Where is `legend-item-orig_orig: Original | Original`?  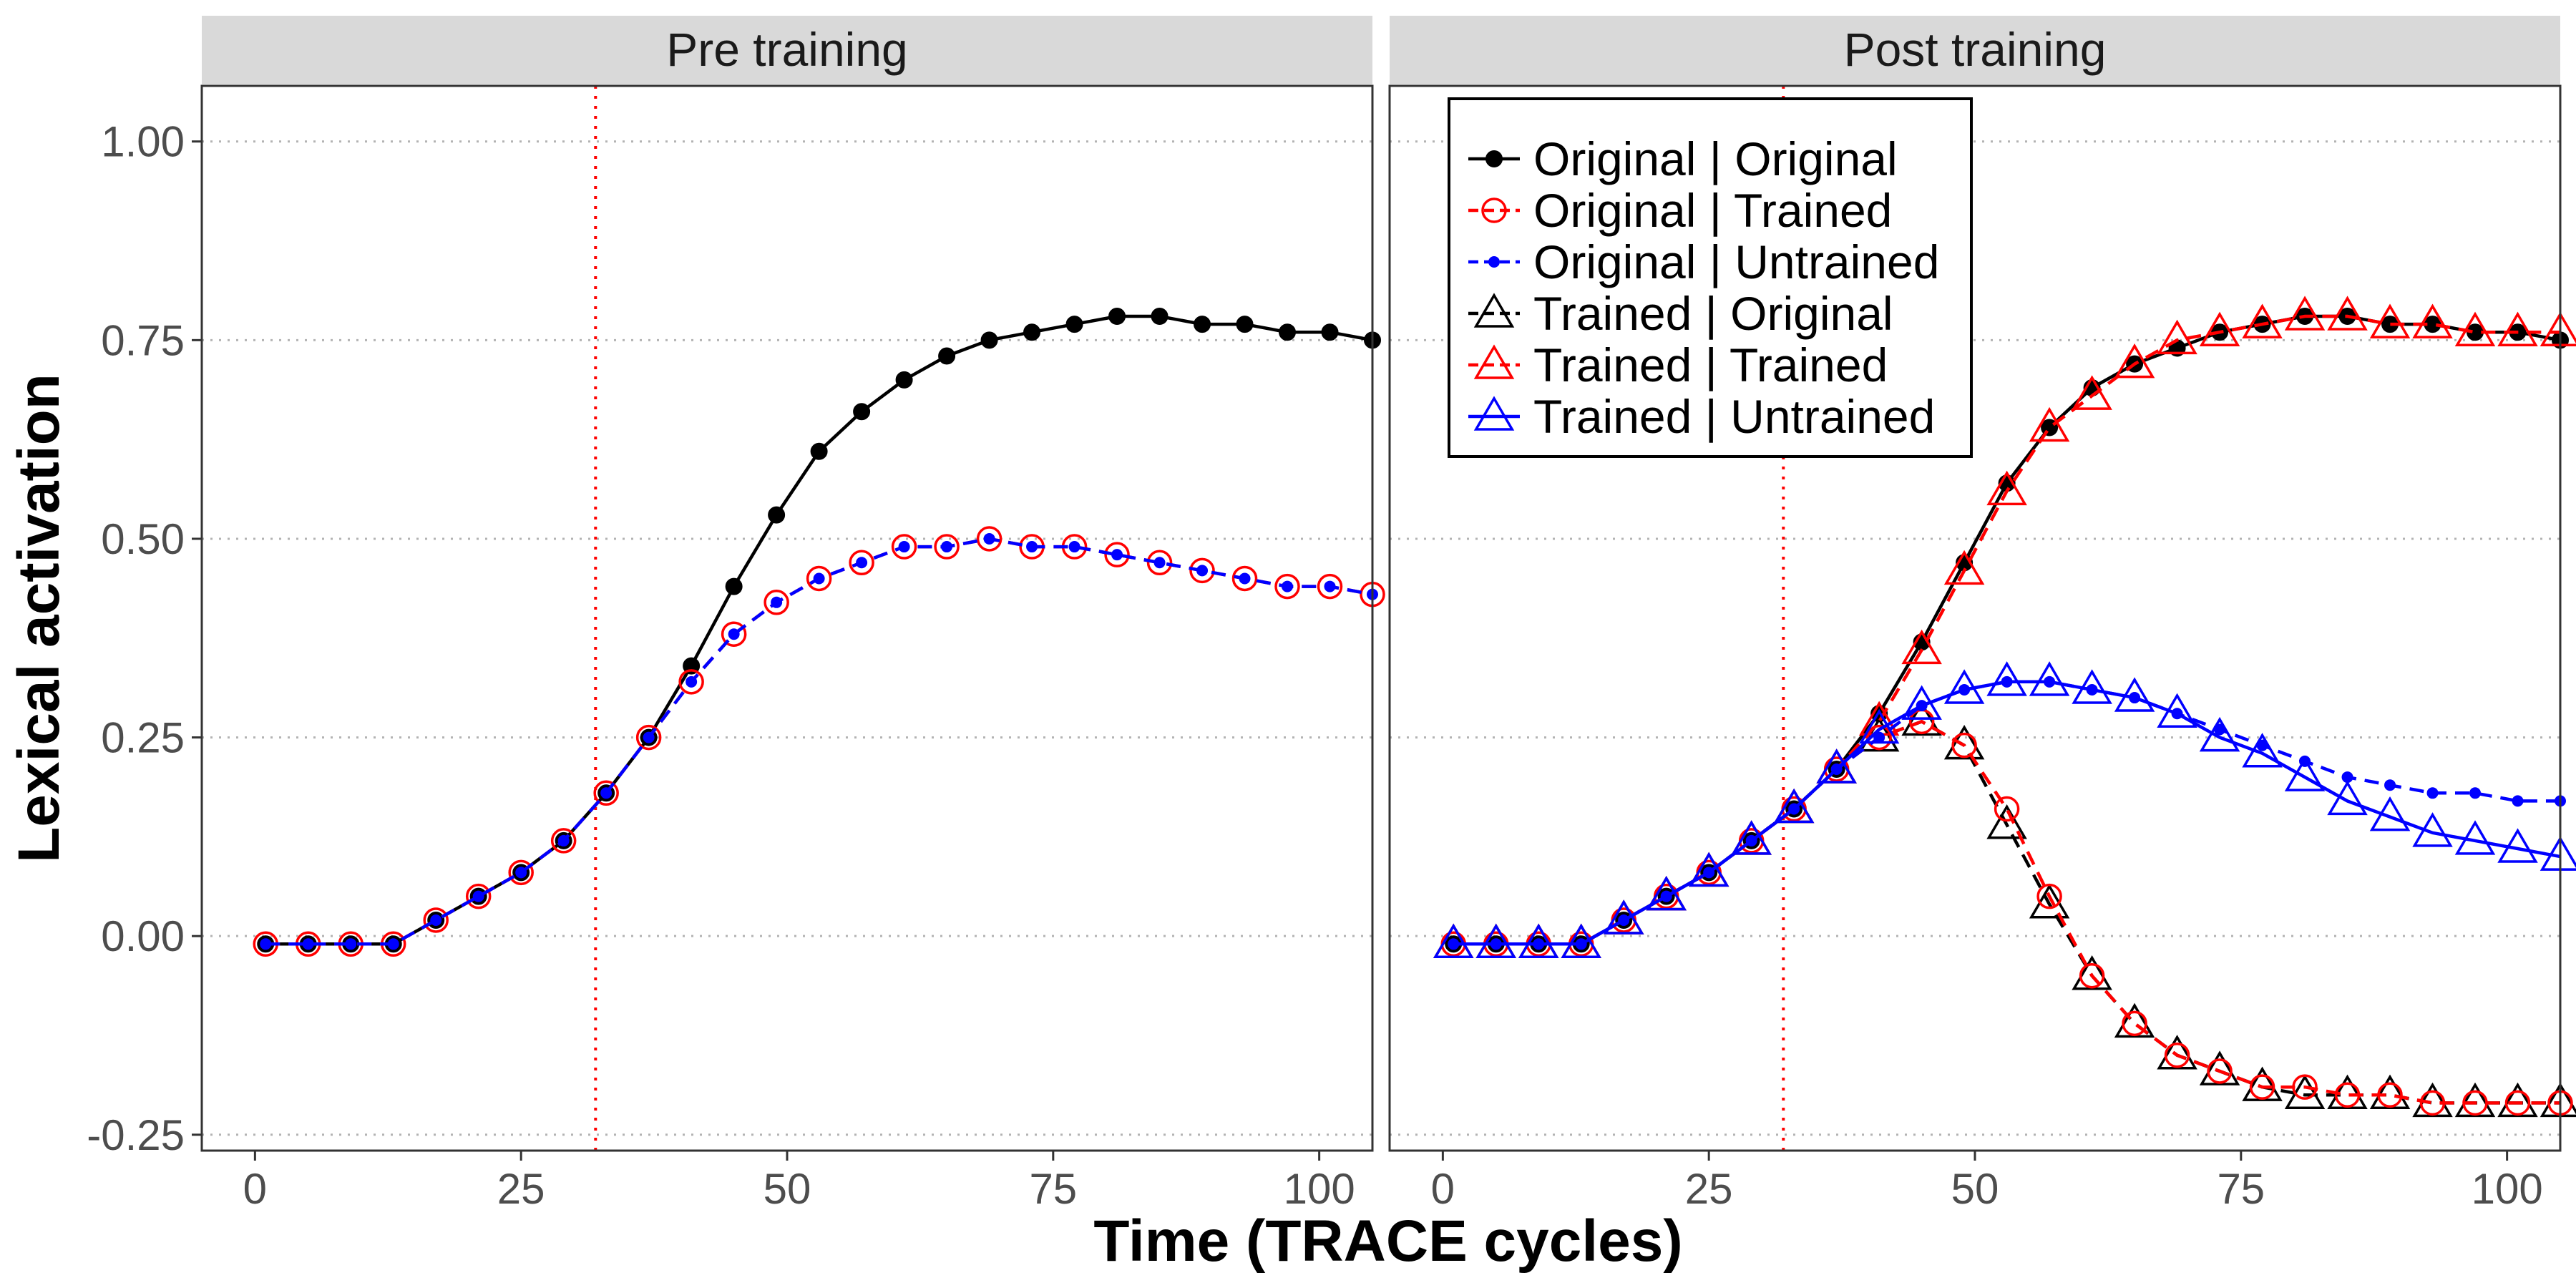 legend-item-orig_orig: Original | Original is located at coordinates (1683, 158).